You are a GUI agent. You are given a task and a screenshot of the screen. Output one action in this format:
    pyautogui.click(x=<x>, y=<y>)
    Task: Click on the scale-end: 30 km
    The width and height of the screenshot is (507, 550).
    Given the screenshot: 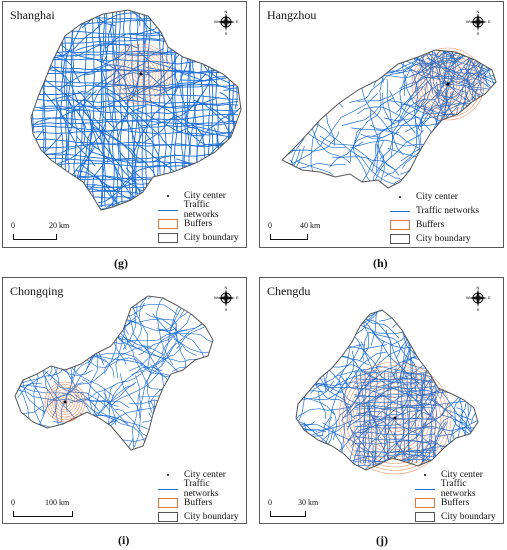 What is the action you would take?
    pyautogui.click(x=308, y=502)
    